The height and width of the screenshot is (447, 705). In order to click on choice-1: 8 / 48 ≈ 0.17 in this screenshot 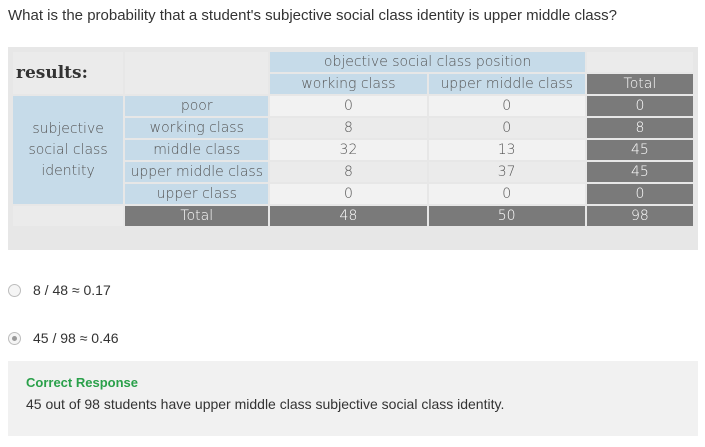, I will do `click(59, 290)`.